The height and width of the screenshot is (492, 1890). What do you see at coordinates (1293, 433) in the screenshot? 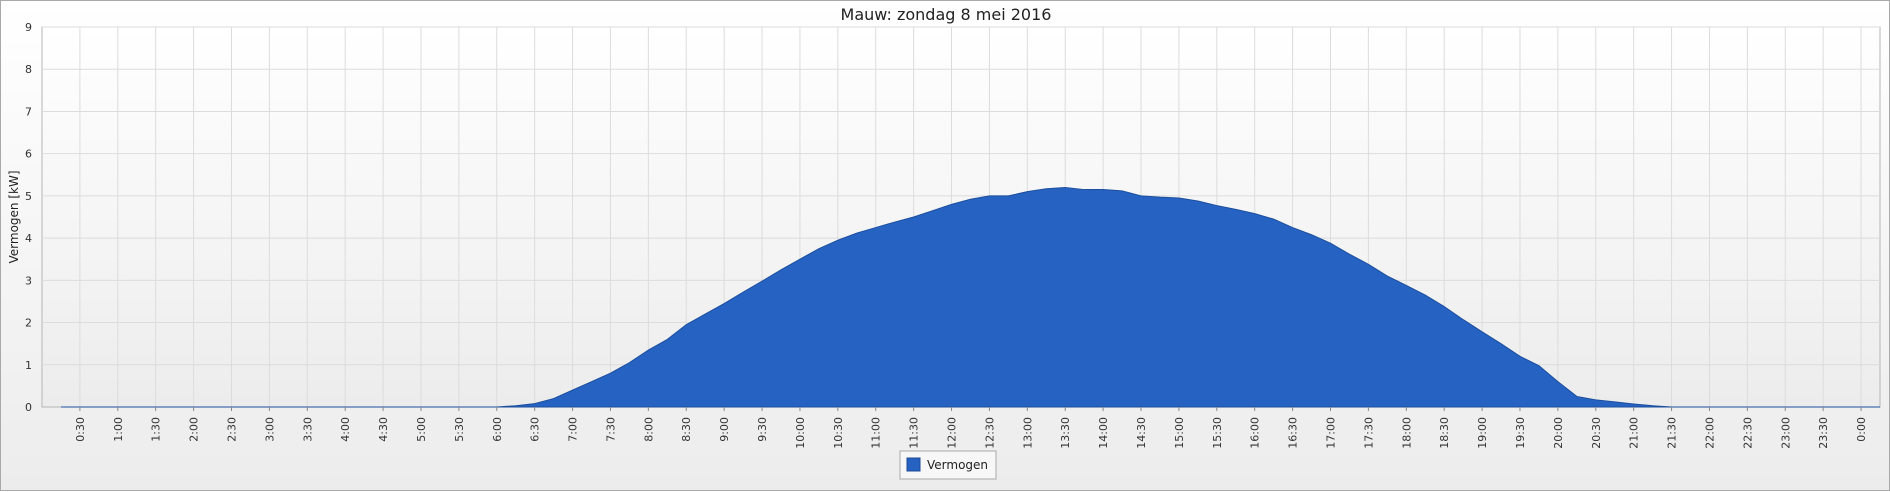
I see `x-tick-label: 16:30` at bounding box center [1293, 433].